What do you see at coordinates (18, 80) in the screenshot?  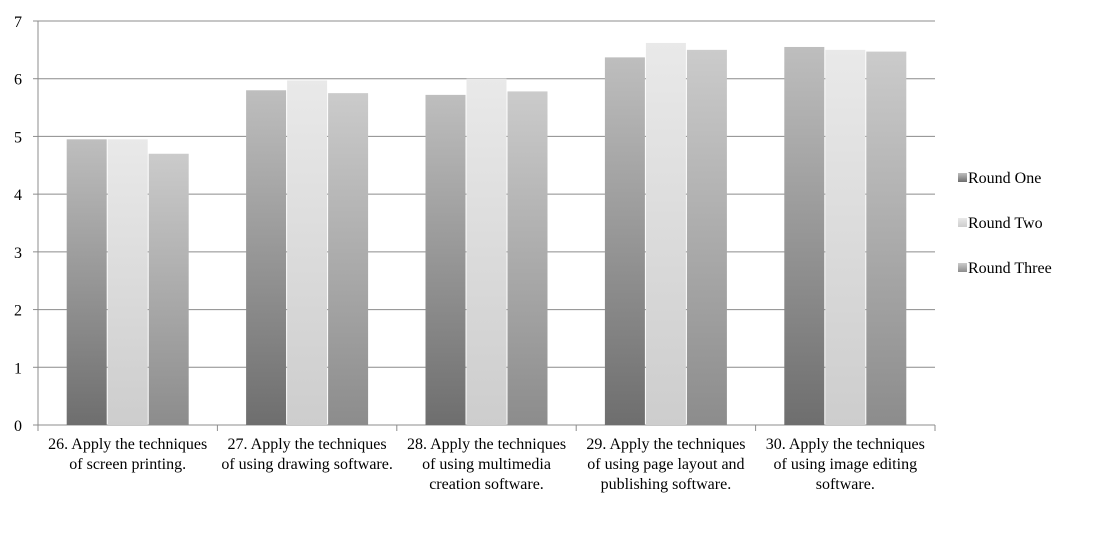 I see `y-tick-label: 6` at bounding box center [18, 80].